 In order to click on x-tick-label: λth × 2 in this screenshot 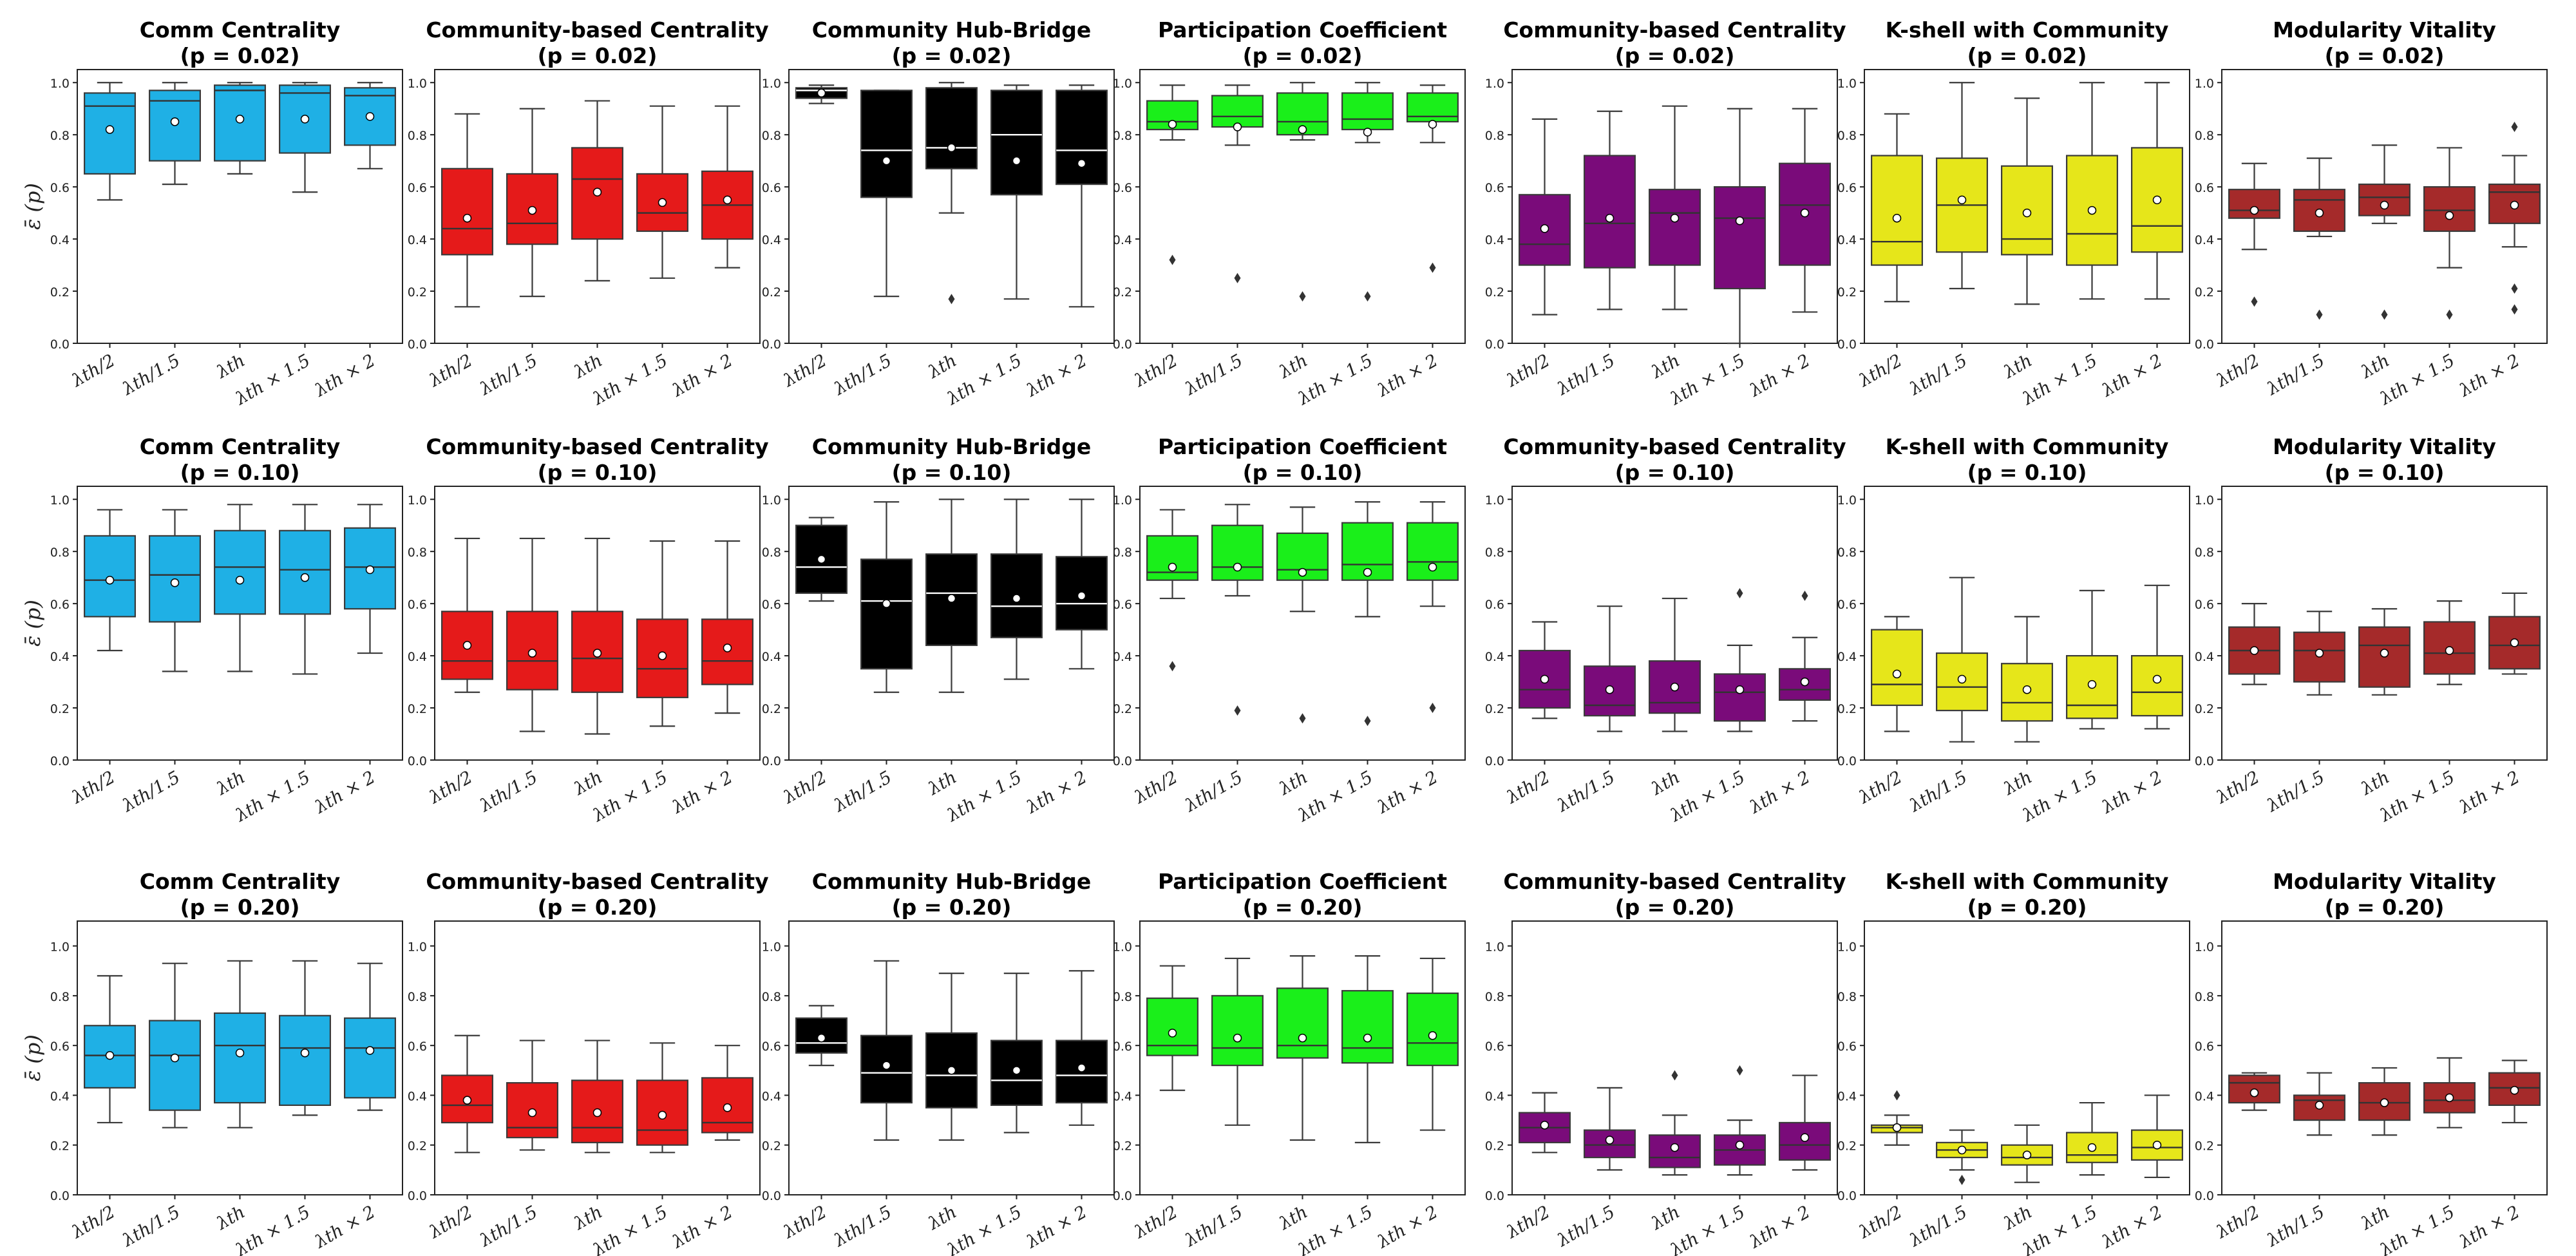, I will do `click(1057, 792)`.